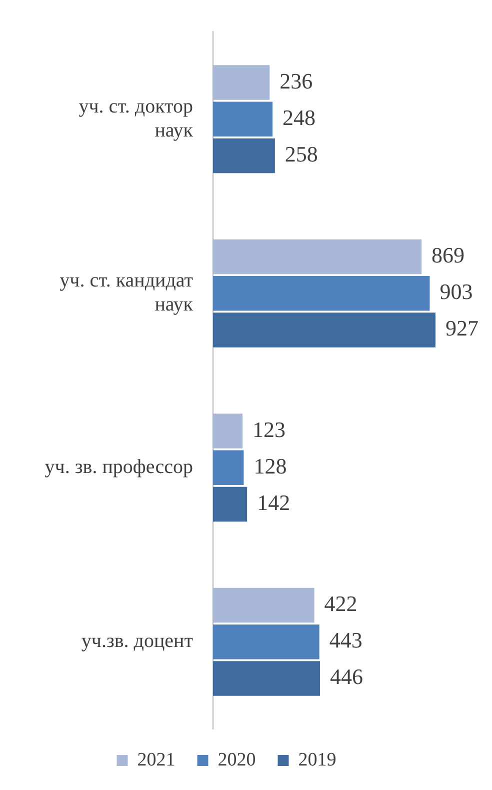  I want to click on data-label: 258, so click(301, 154).